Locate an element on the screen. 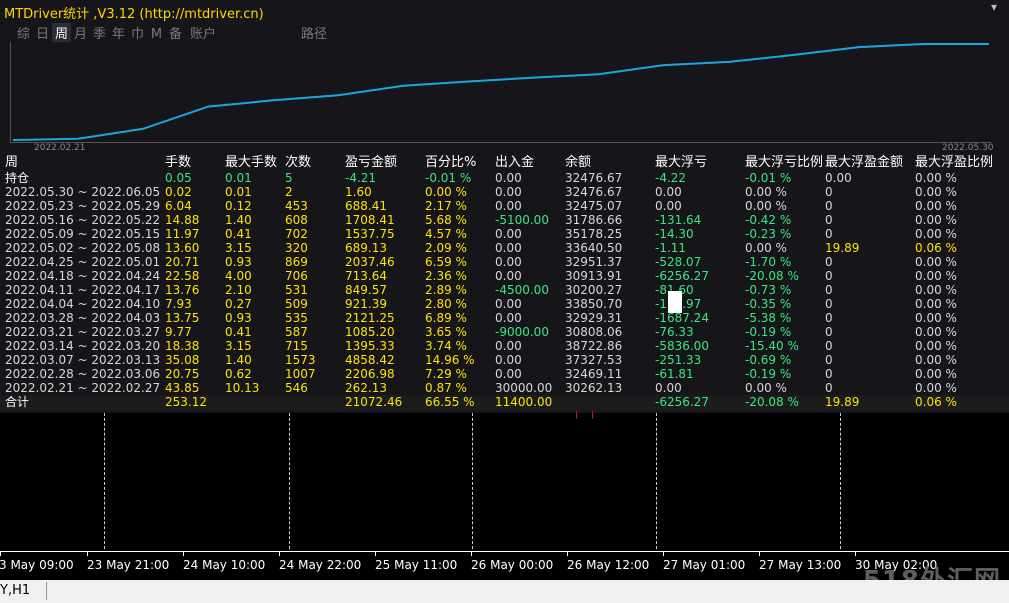 This screenshot has width=1009, height=603. axis-label: 24 May 22:00 is located at coordinates (320, 565).